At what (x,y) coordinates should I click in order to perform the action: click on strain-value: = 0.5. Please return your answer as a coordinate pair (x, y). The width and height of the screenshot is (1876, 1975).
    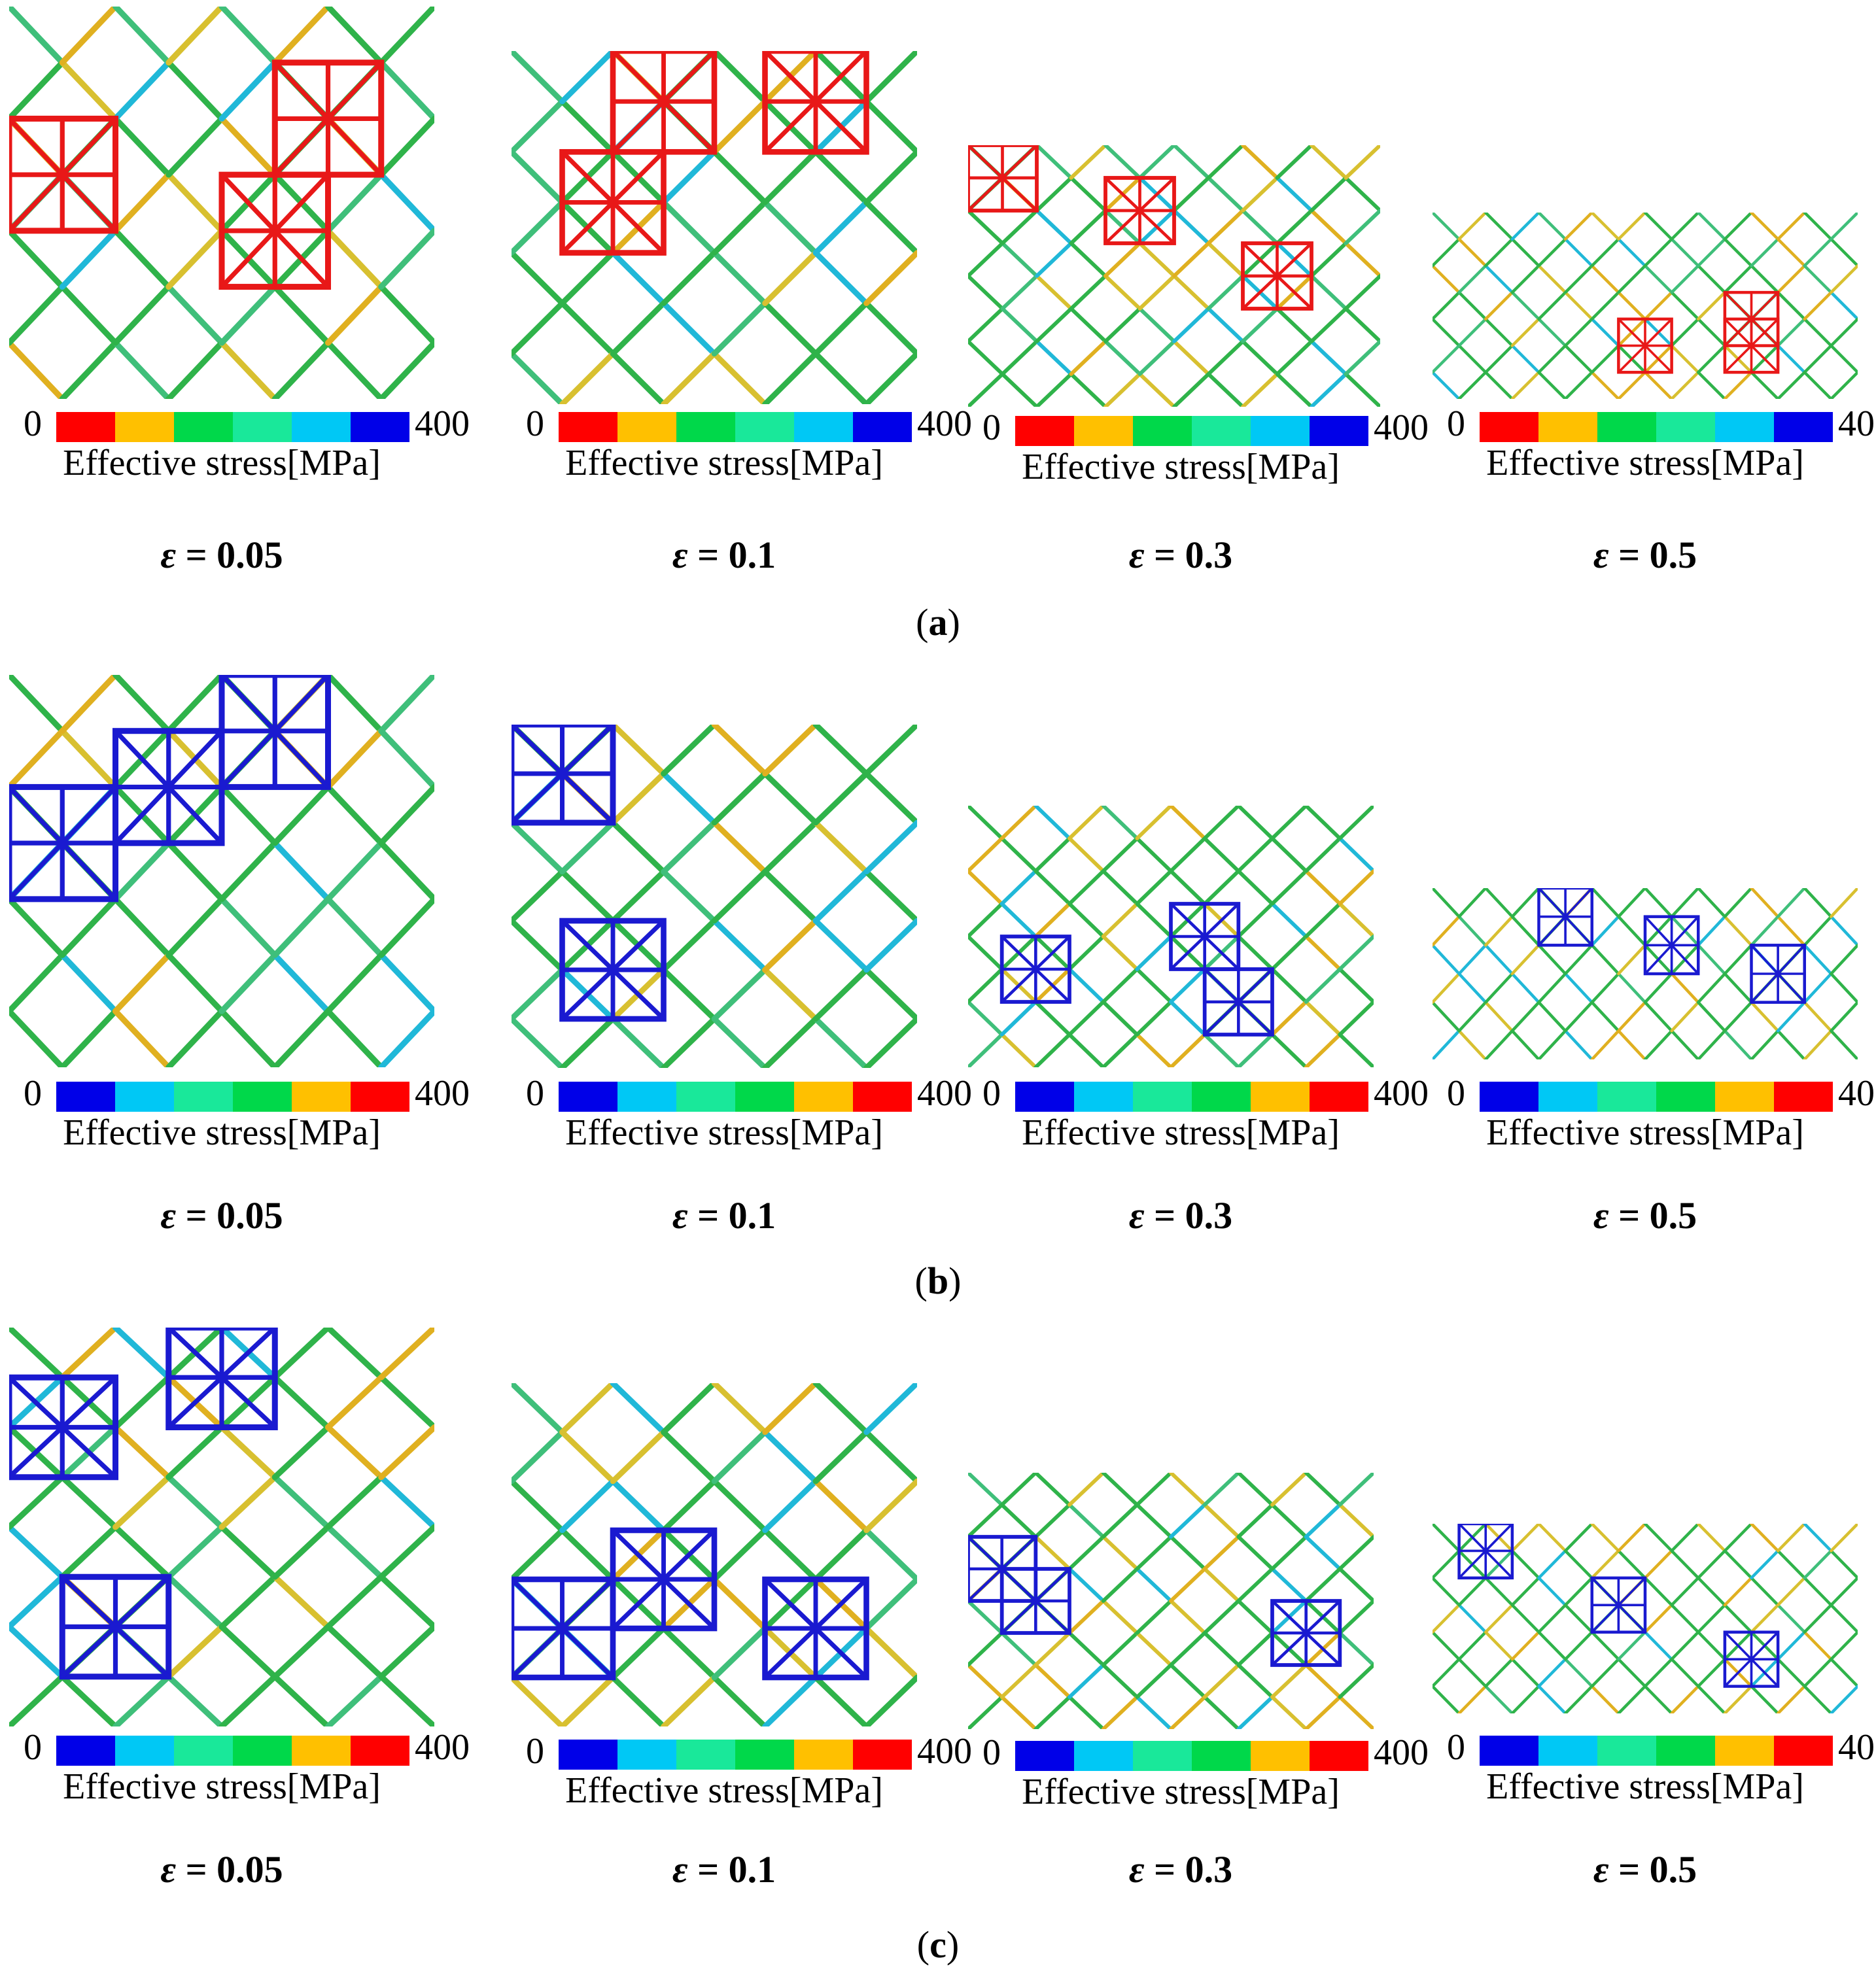
    Looking at the image, I should click on (1652, 1869).